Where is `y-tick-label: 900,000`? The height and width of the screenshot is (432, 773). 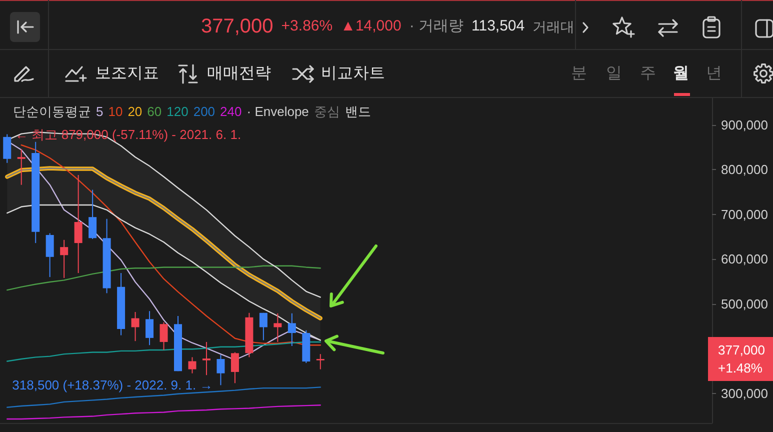
y-tick-label: 900,000 is located at coordinates (744, 124).